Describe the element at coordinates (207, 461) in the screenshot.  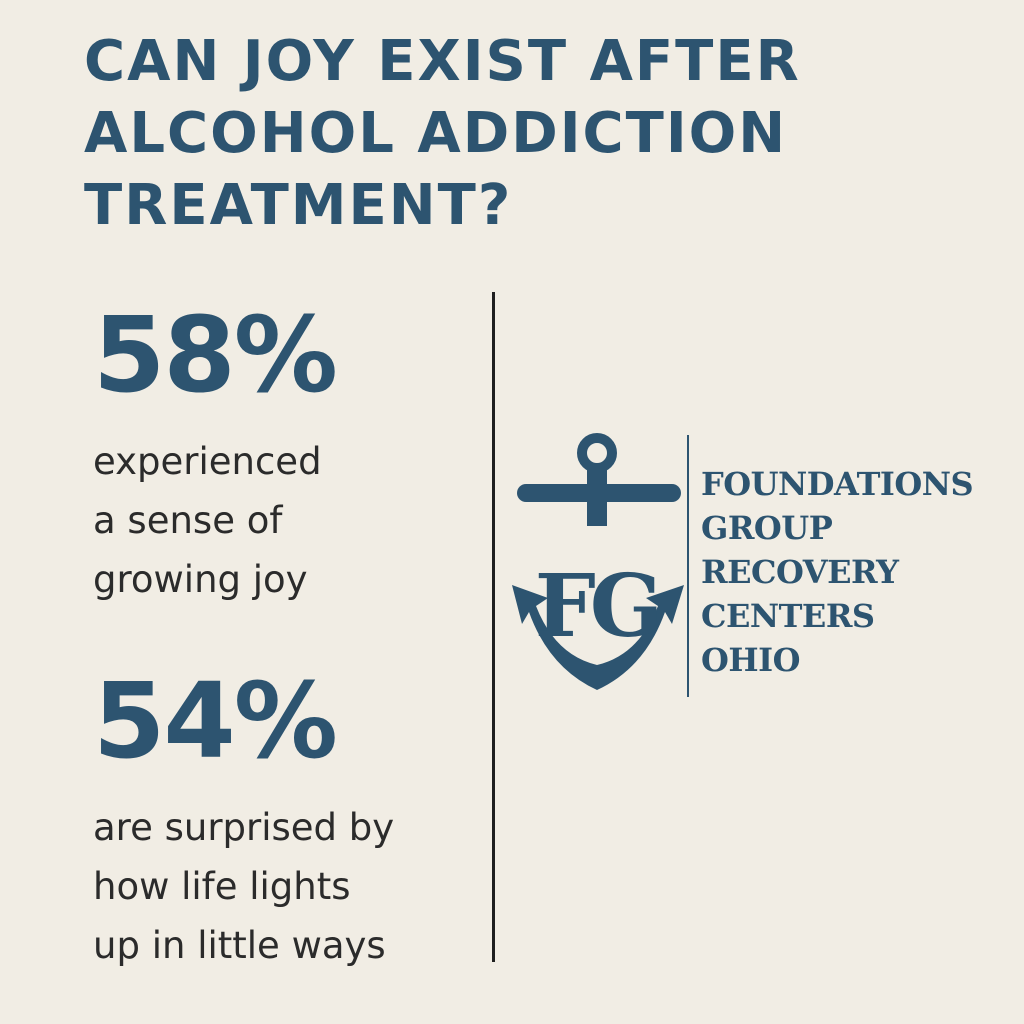
I see `description-line: experienced` at that location.